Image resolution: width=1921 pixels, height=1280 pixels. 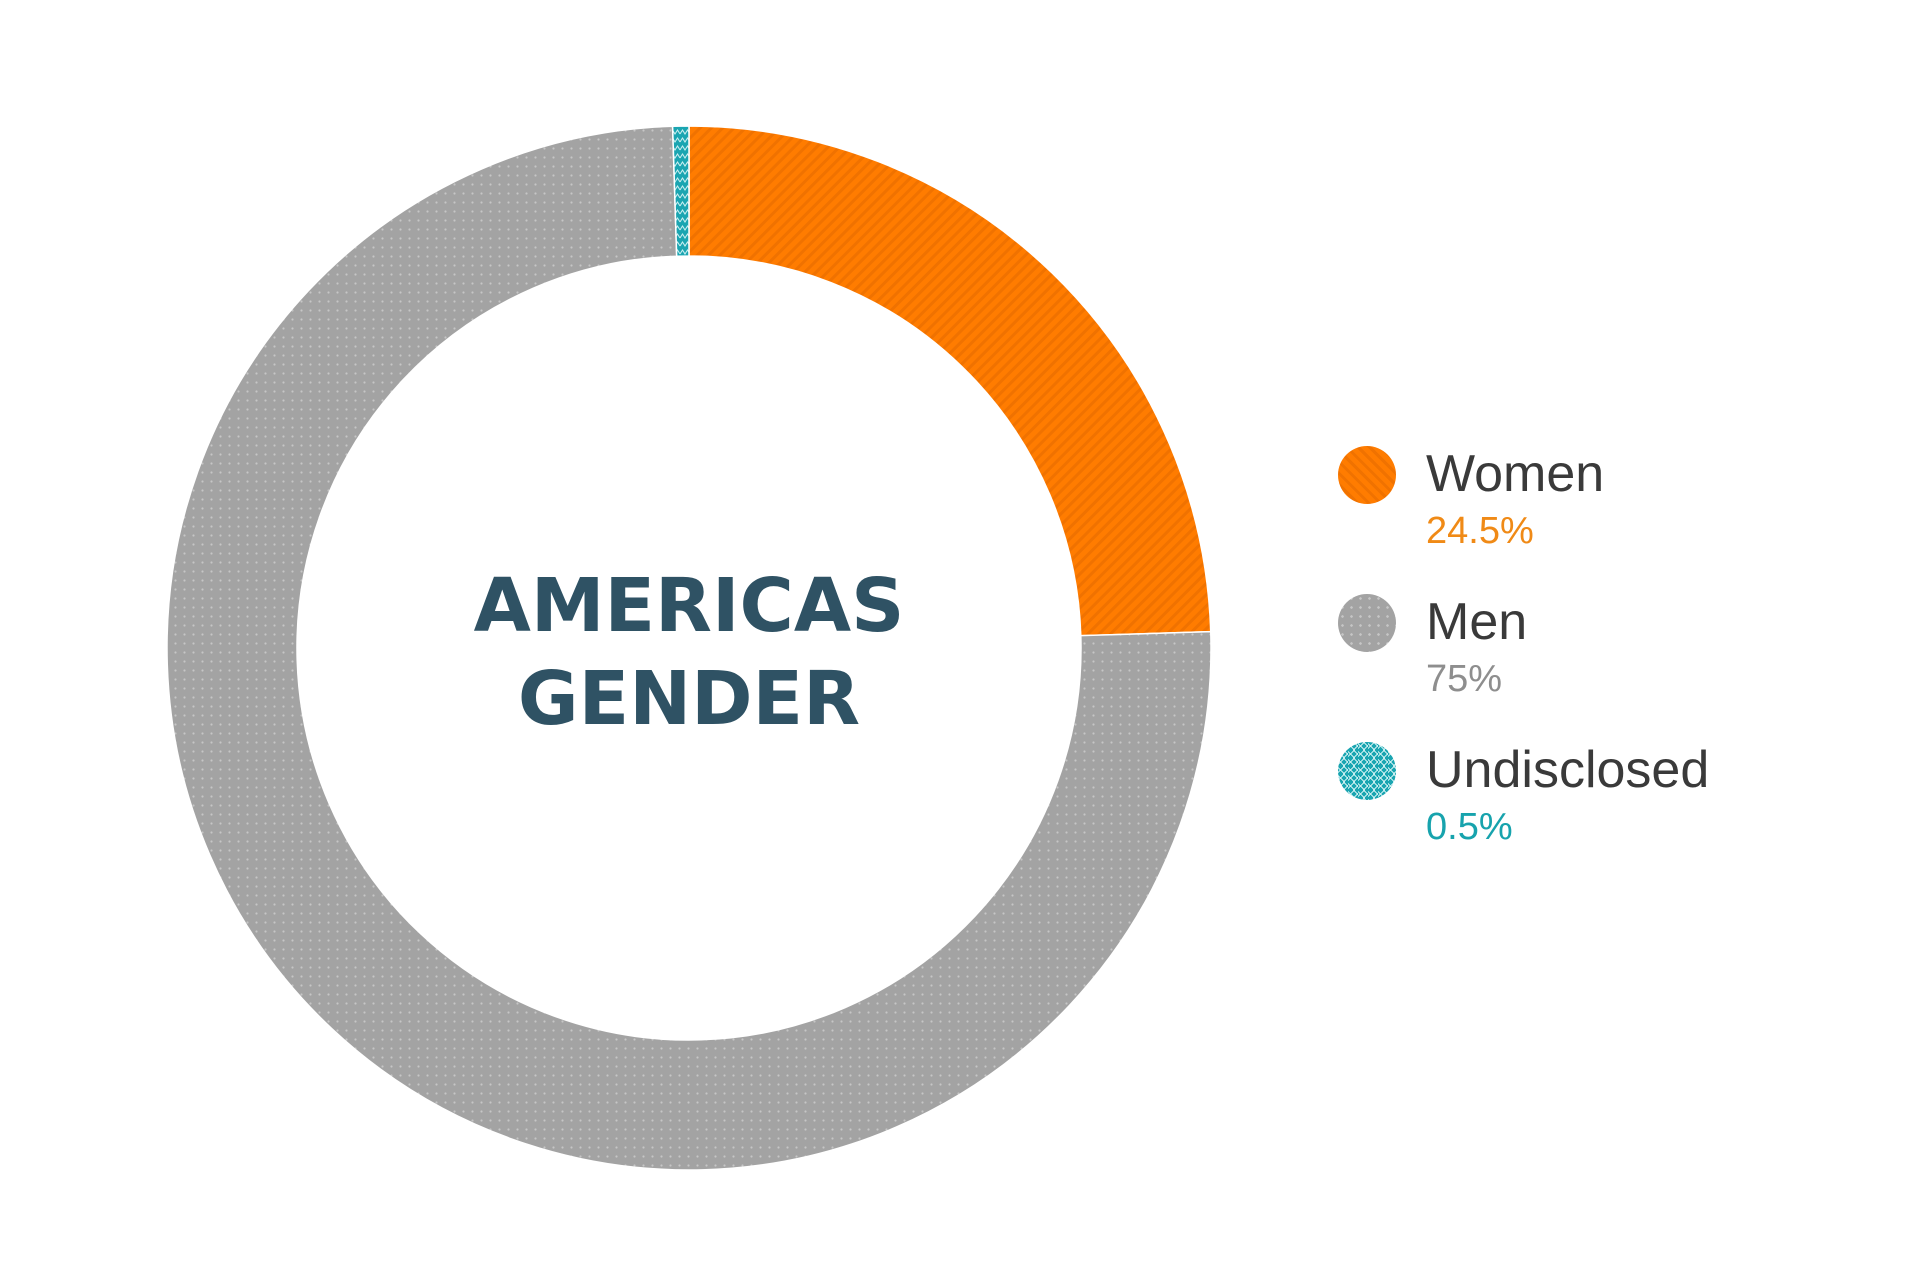 I want to click on slice-women, so click(x=950, y=381).